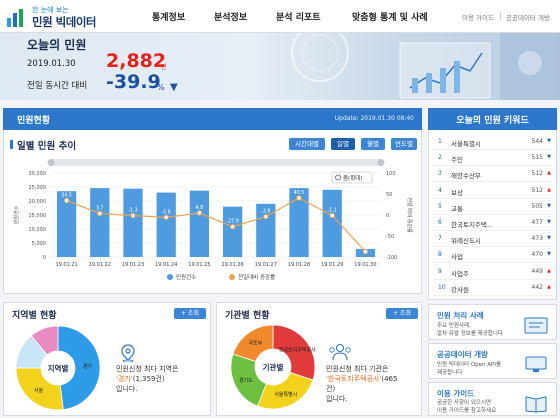  Describe the element at coordinates (440, 239) in the screenshot. I see `keyword-rank: 7` at that location.